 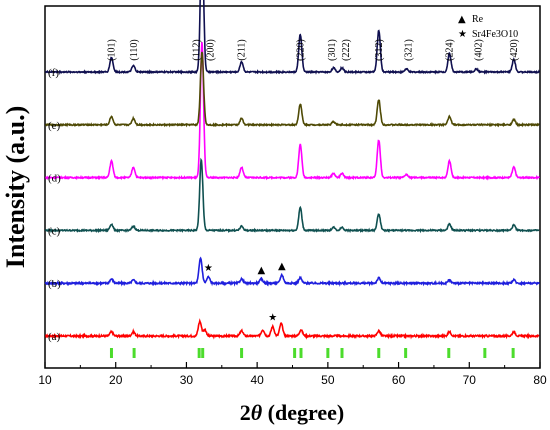 I want to click on x-tick-label: 50, so click(x=328, y=380).